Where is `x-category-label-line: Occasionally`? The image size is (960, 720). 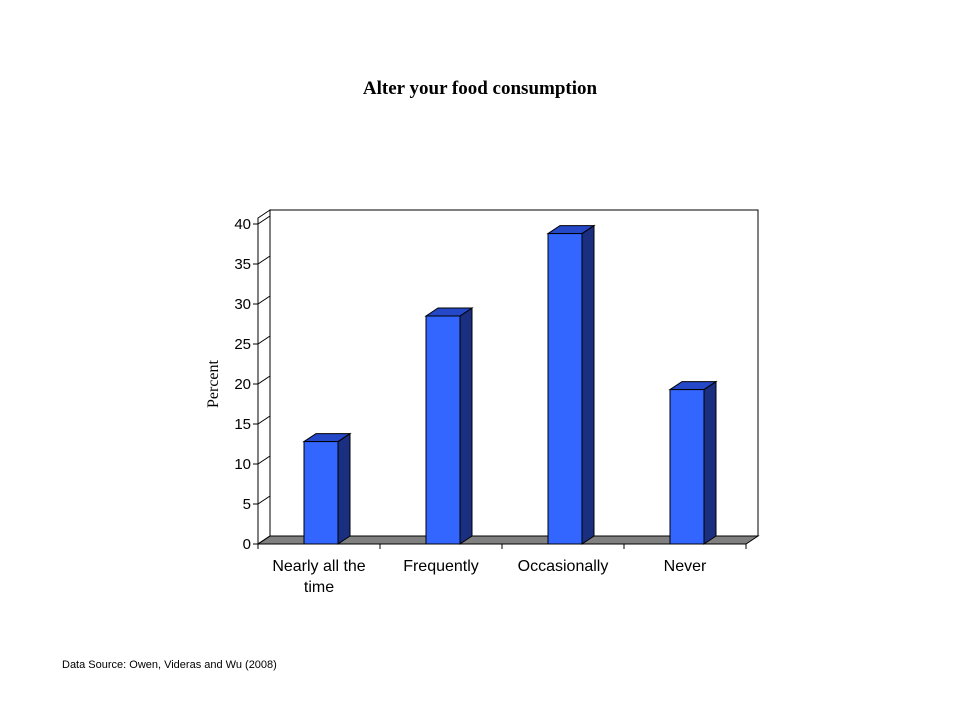
x-category-label-line: Occasionally is located at coordinates (563, 566).